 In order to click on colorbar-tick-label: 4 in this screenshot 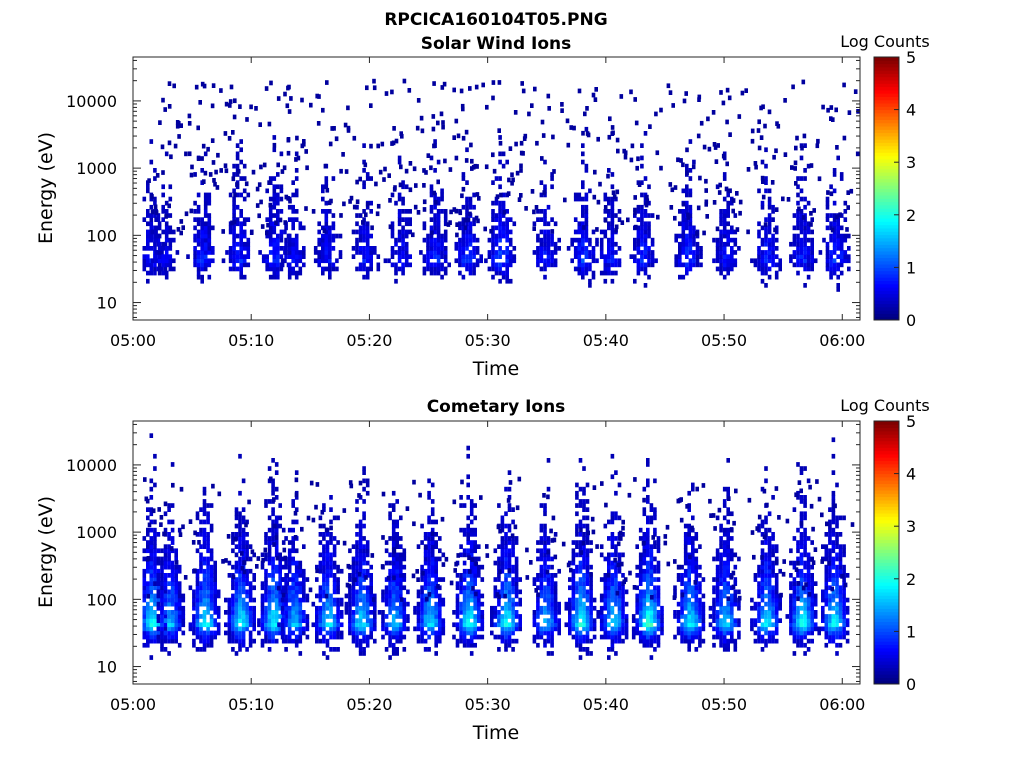, I will do `click(911, 110)`.